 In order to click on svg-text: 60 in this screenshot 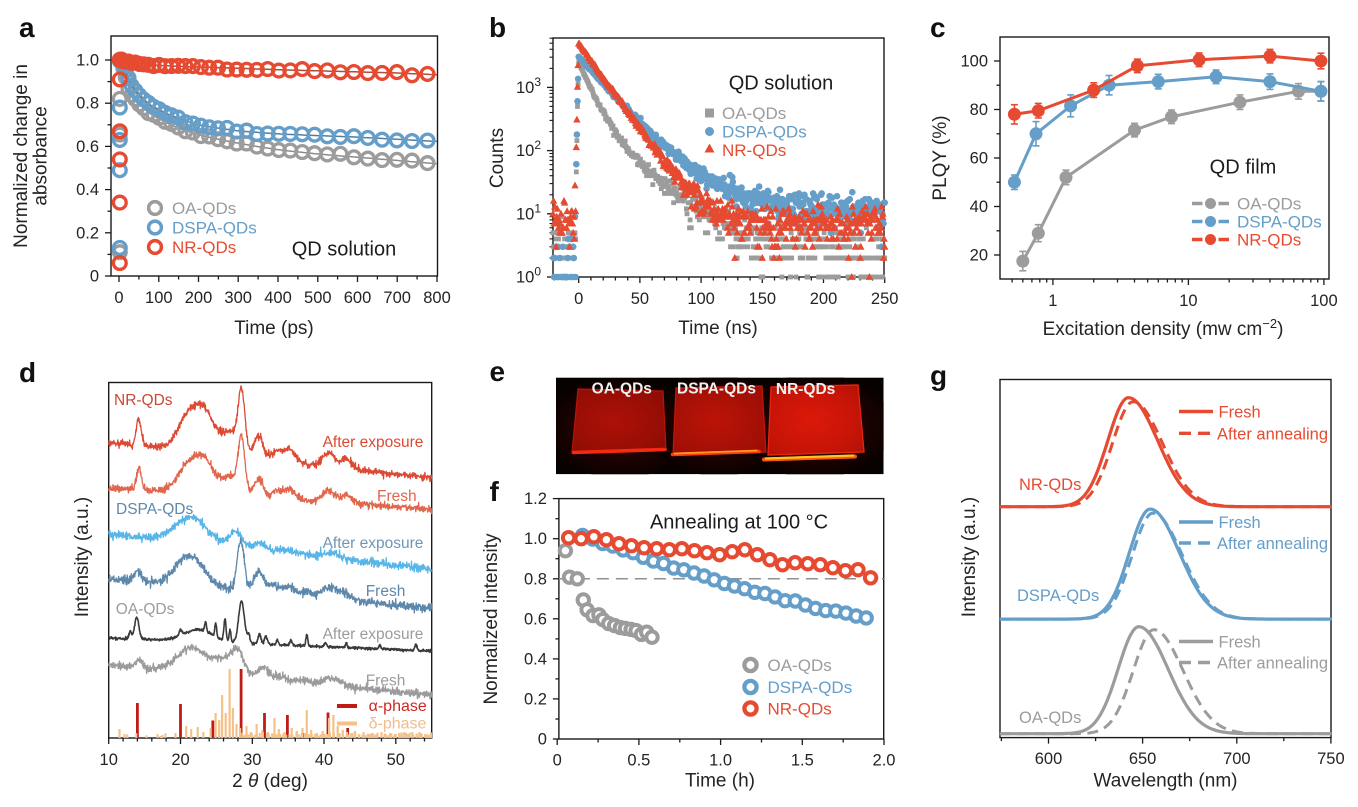, I will do `click(979, 159)`.